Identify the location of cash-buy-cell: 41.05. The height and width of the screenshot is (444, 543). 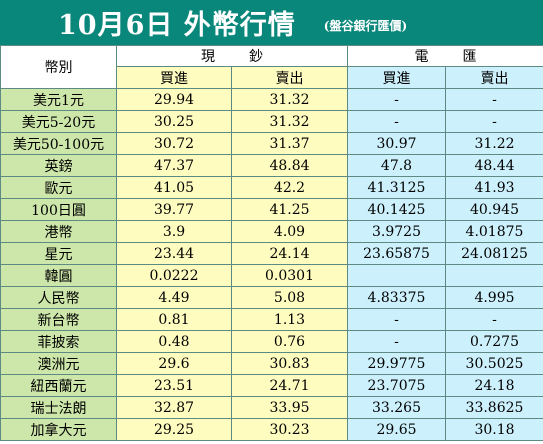
(174, 187).